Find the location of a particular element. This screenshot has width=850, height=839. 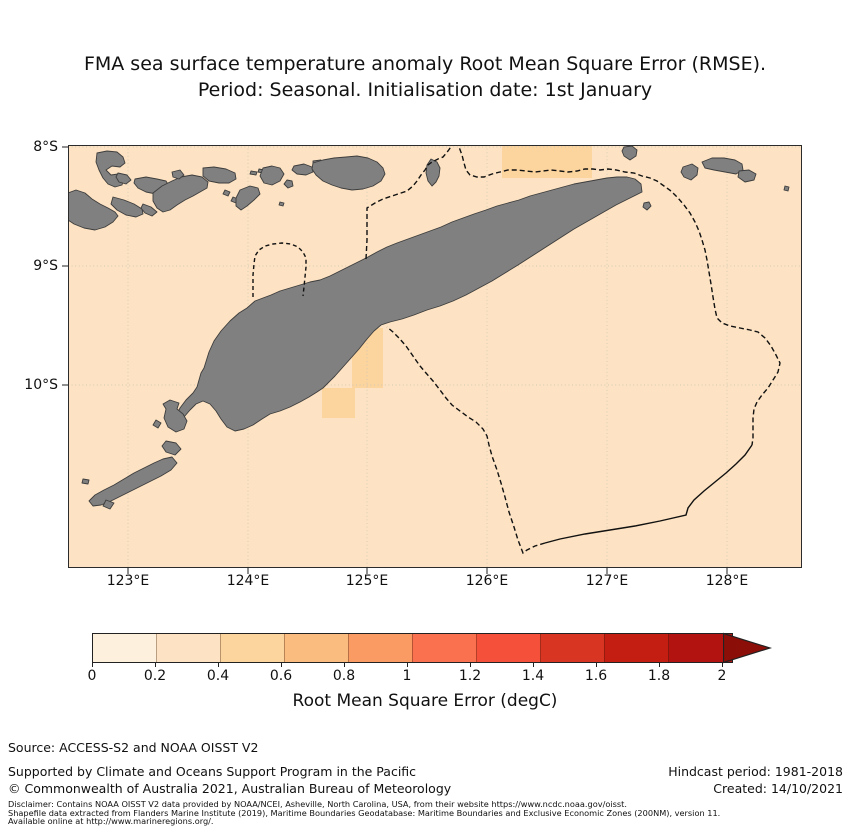

eez-boundary-south-dashed is located at coordinates (466, 440).